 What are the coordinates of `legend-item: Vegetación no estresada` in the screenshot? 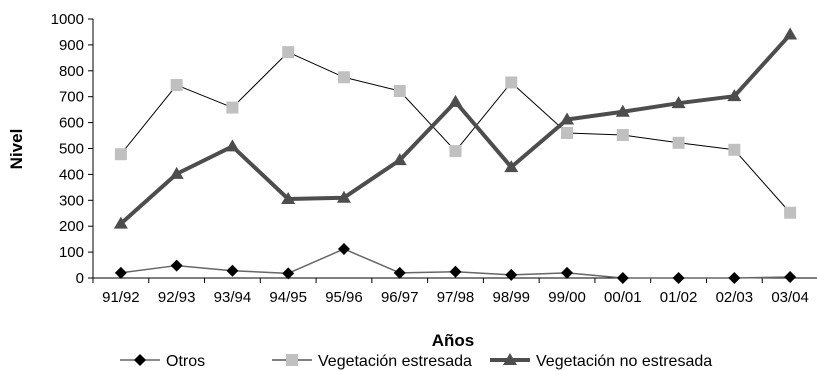 It's located at (601, 361).